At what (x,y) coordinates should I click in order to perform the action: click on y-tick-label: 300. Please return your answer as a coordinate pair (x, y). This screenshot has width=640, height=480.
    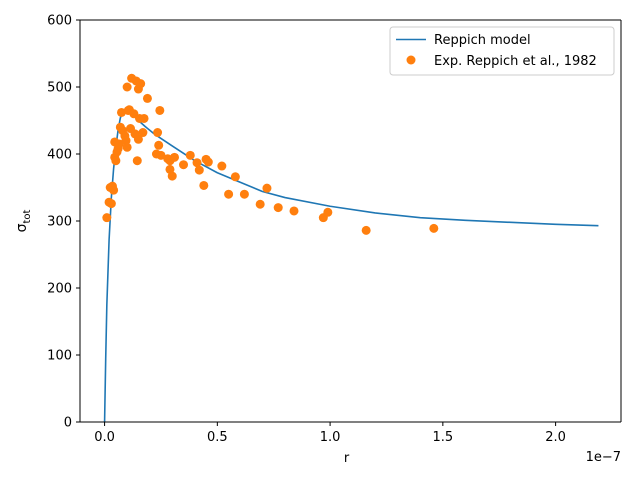
    Looking at the image, I should click on (59, 222).